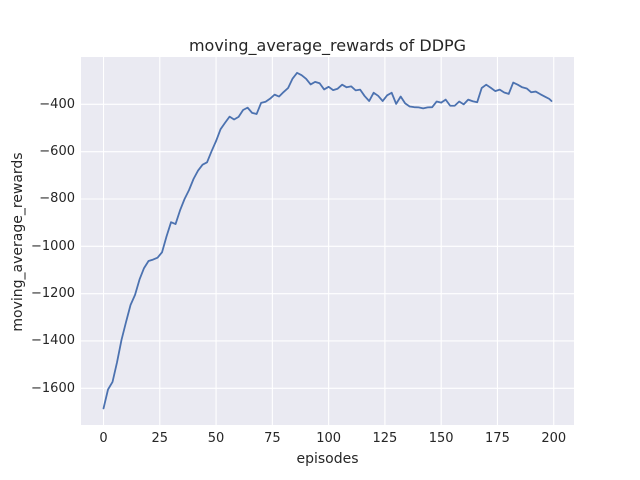 Image resolution: width=640 pixels, height=480 pixels. What do you see at coordinates (327, 459) in the screenshot?
I see `x-axis-label: episodes` at bounding box center [327, 459].